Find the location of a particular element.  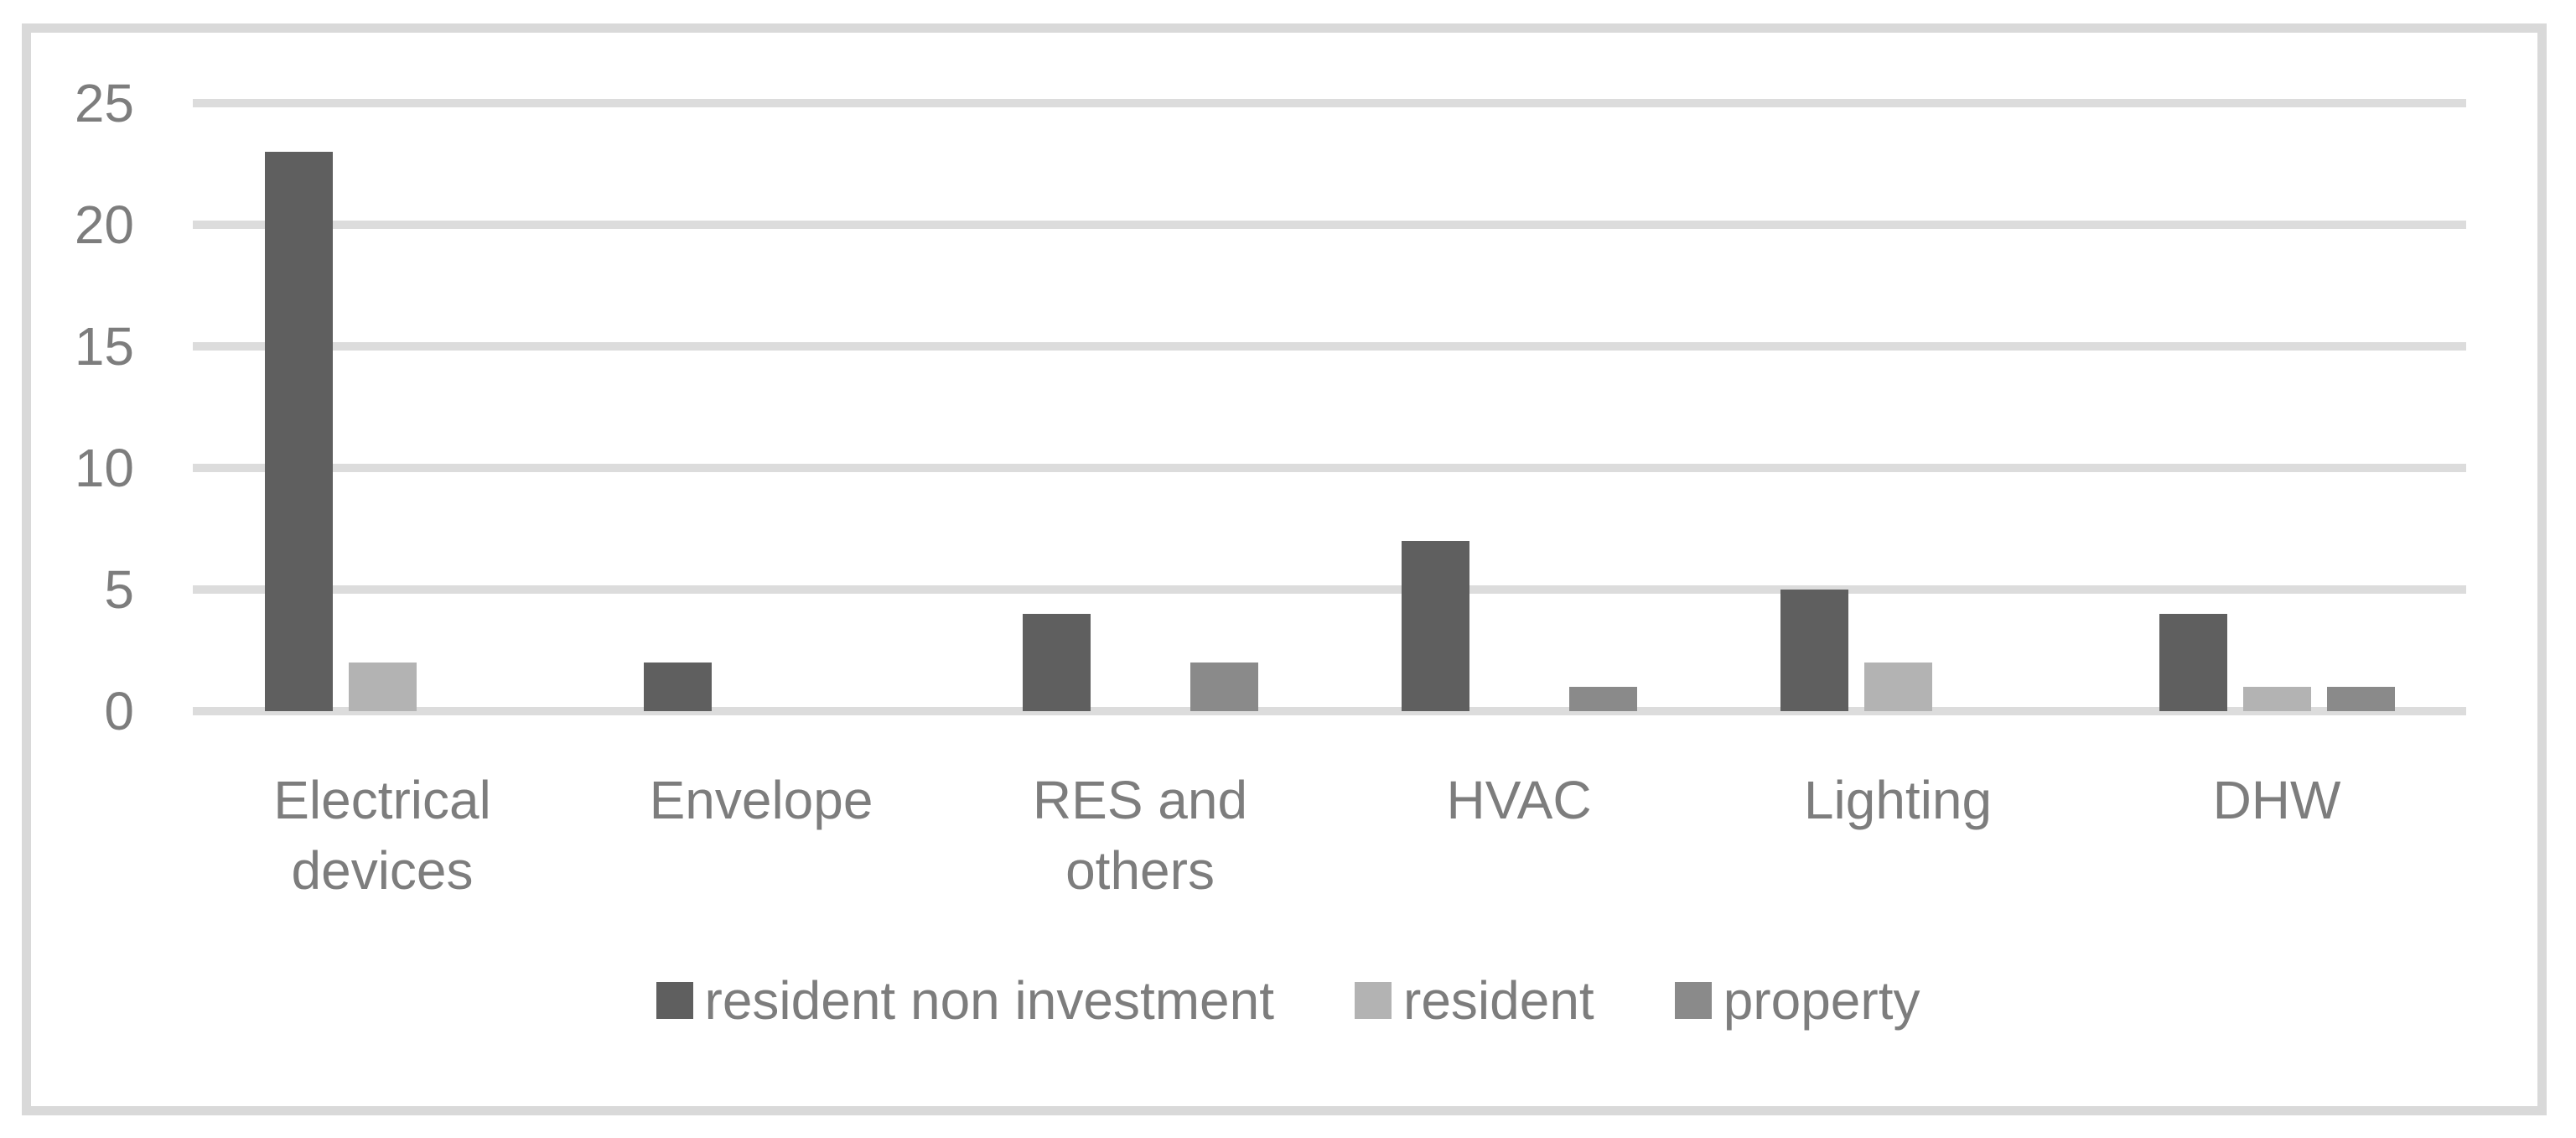

x-label-electrical-devices: Electrical devices is located at coordinates (382, 836).